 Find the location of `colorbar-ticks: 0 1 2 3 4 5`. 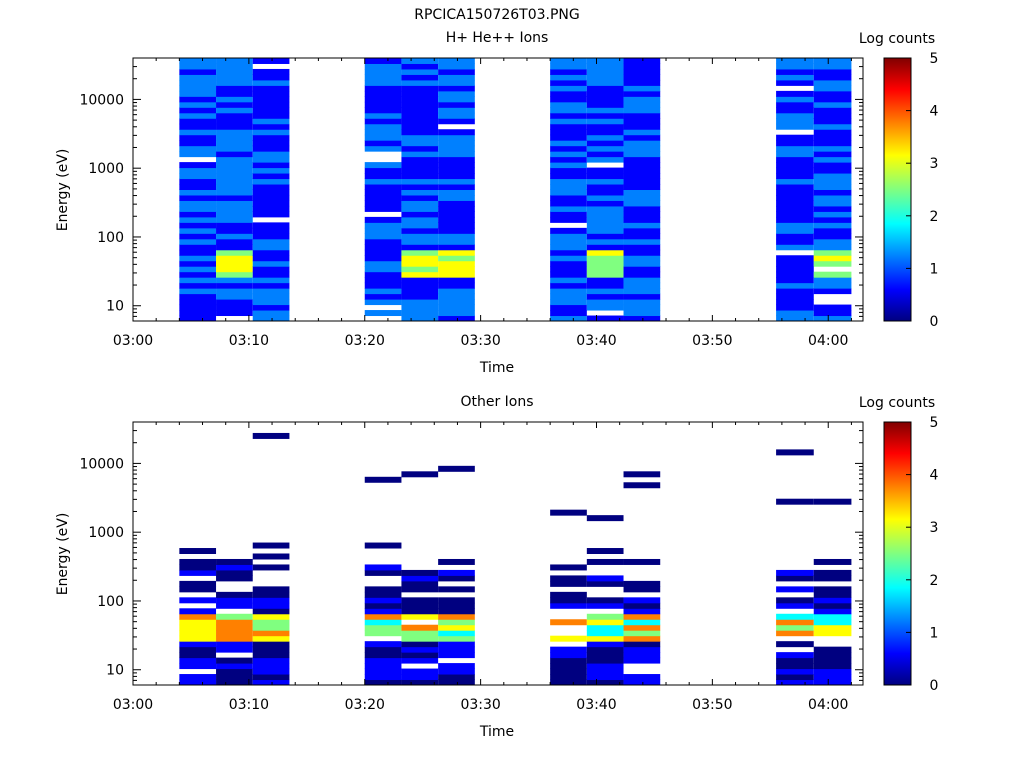

colorbar-ticks: 0 1 2 3 4 5 is located at coordinates (922, 554).